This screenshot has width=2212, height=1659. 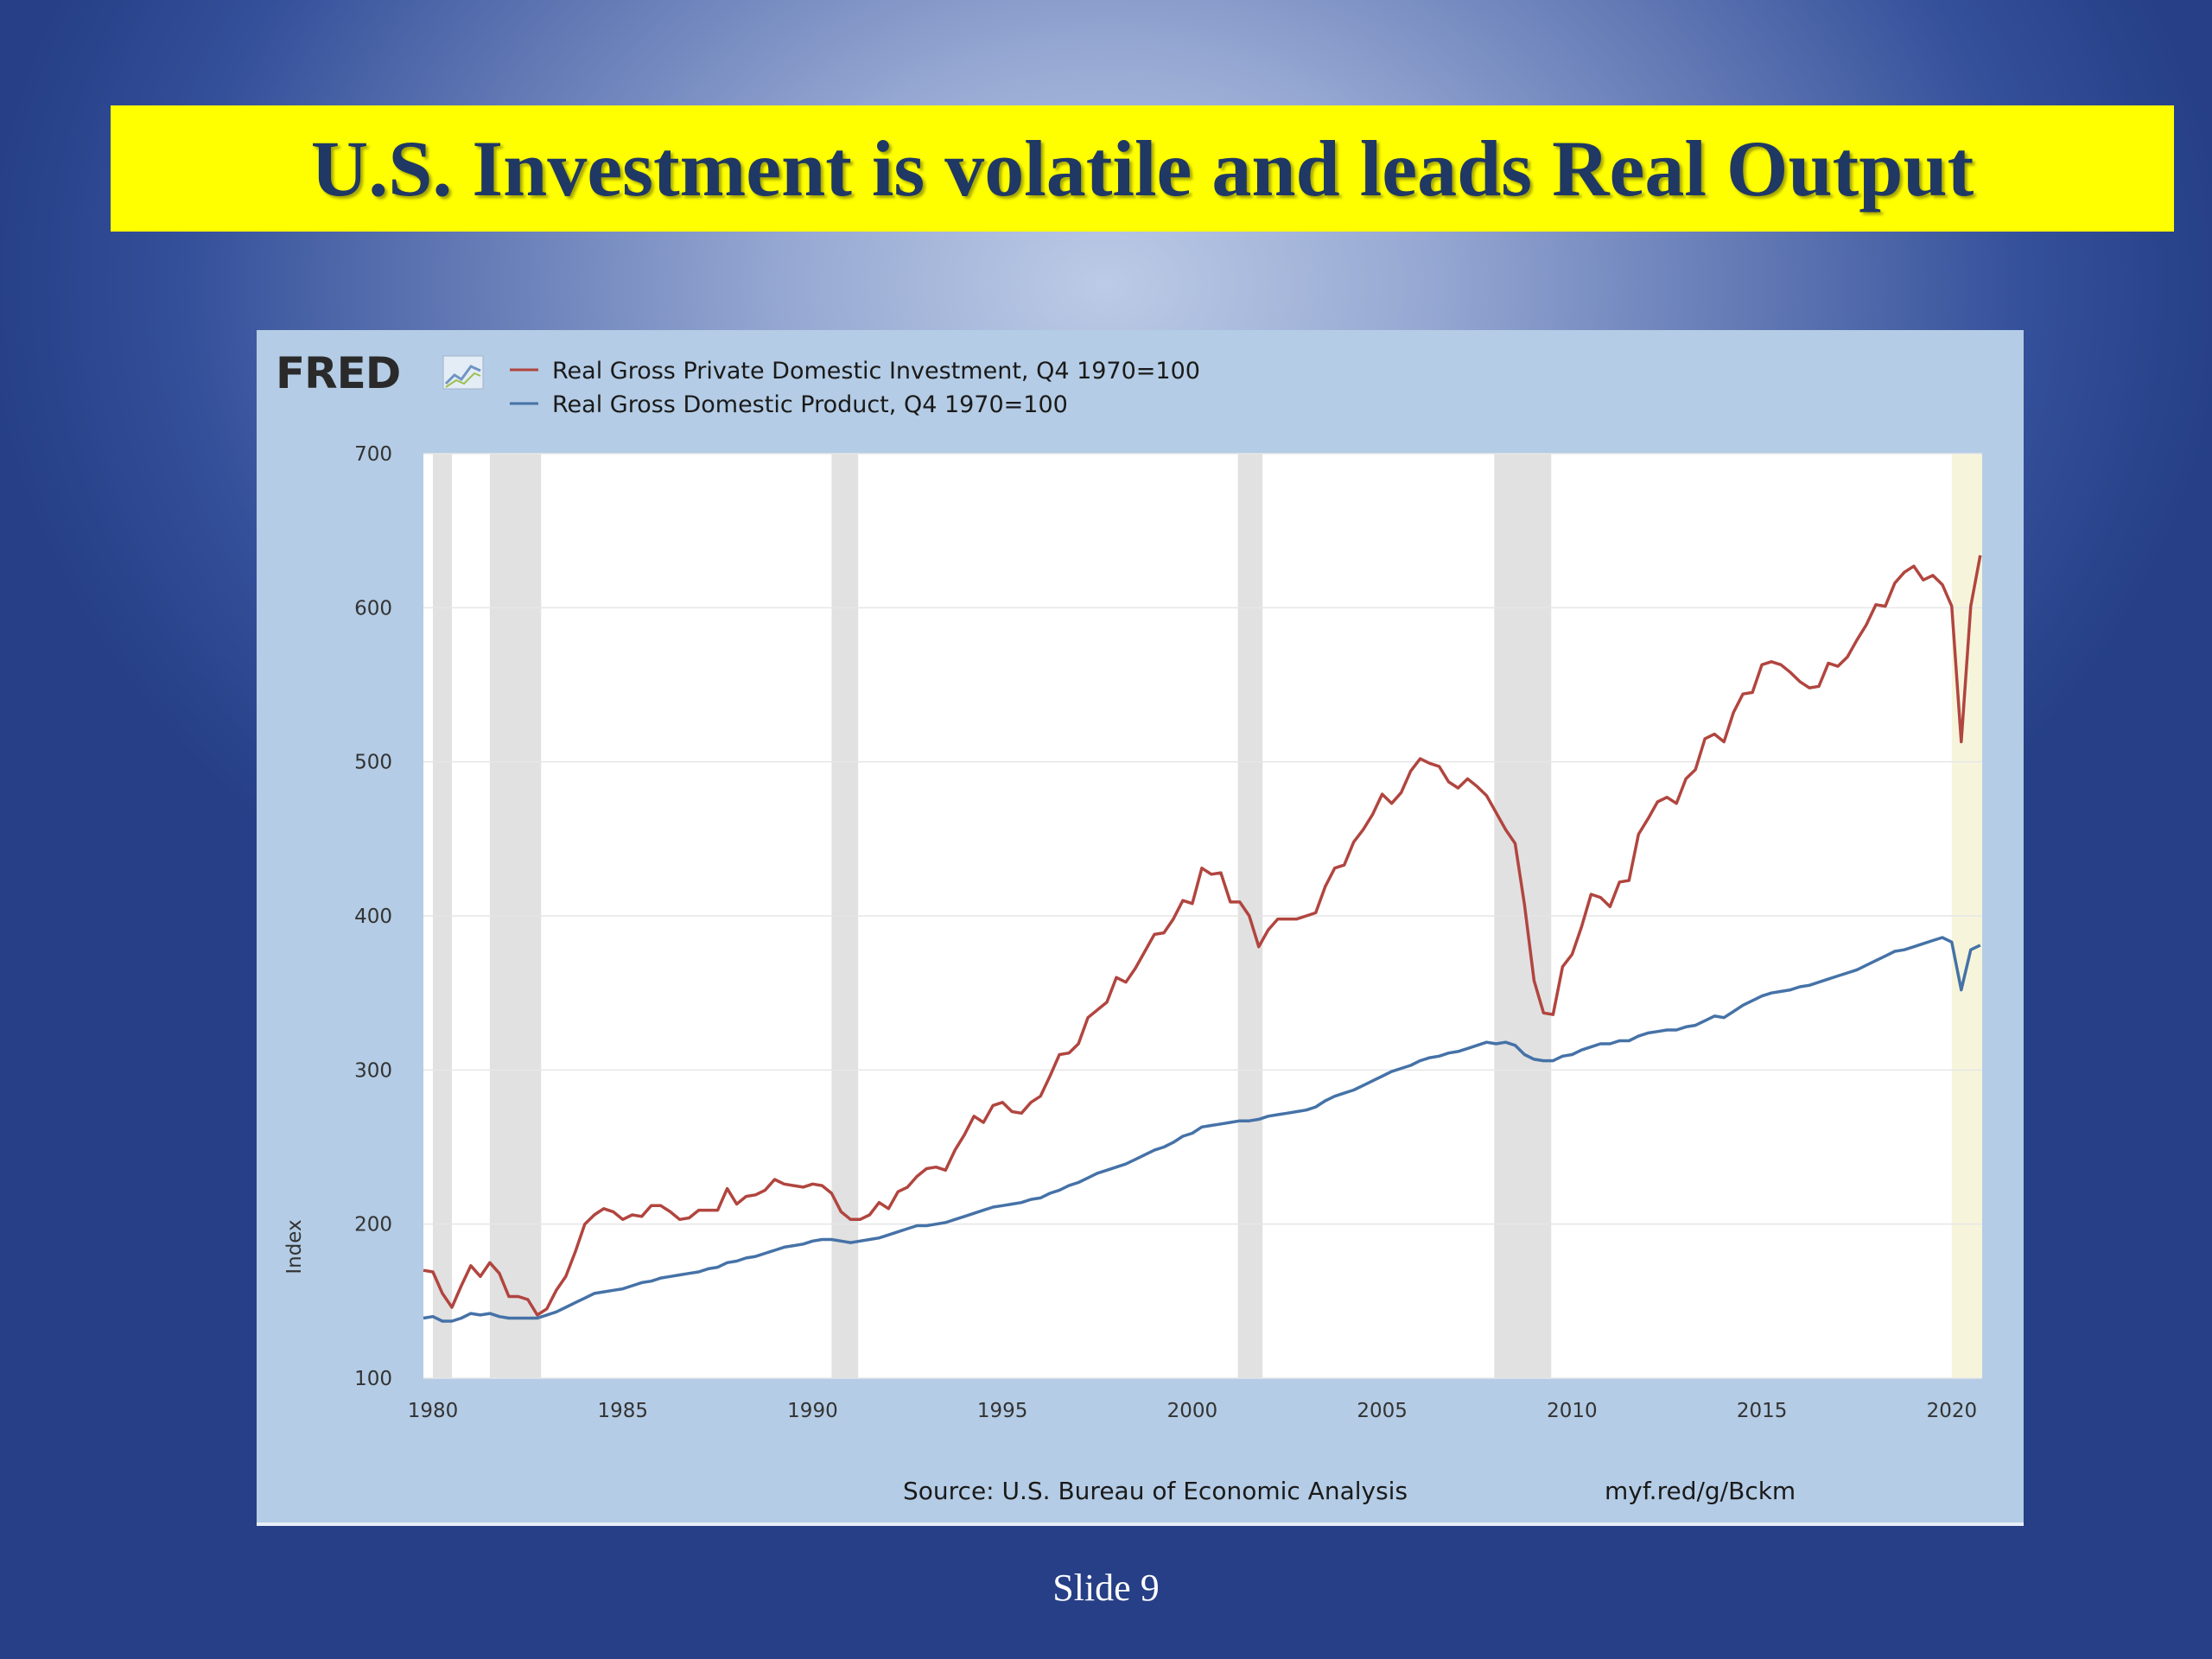 What do you see at coordinates (810, 404) in the screenshot?
I see `legend-label-gdp: Real Gross Domestic Product, Q4 1970=100` at bounding box center [810, 404].